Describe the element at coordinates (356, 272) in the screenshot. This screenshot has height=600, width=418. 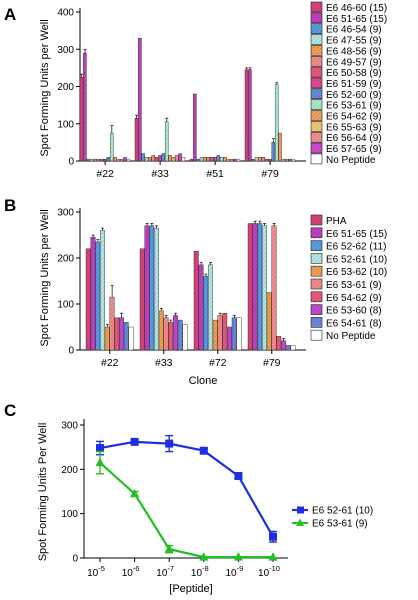
I see `legend-label: E6 53-62 (10)` at that location.